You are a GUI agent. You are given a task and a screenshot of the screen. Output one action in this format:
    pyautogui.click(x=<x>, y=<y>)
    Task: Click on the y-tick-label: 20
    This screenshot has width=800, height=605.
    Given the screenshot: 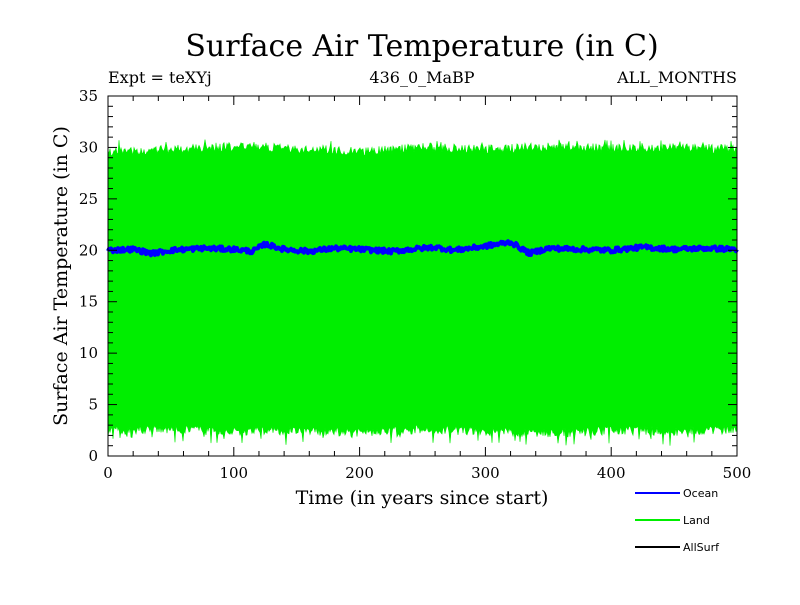 What is the action you would take?
    pyautogui.click(x=88, y=250)
    